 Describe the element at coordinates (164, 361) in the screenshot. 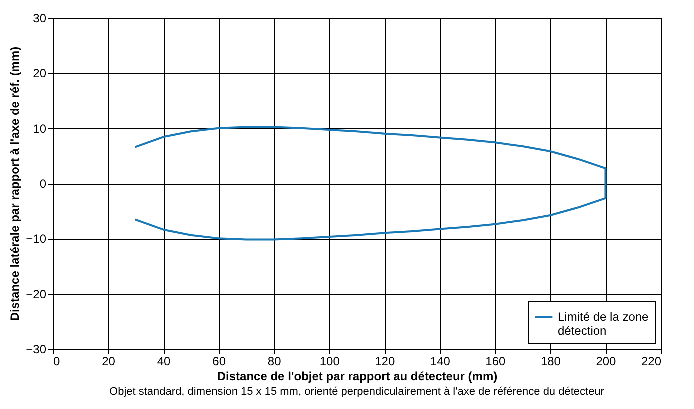

I see `x-tick-label: 40` at that location.